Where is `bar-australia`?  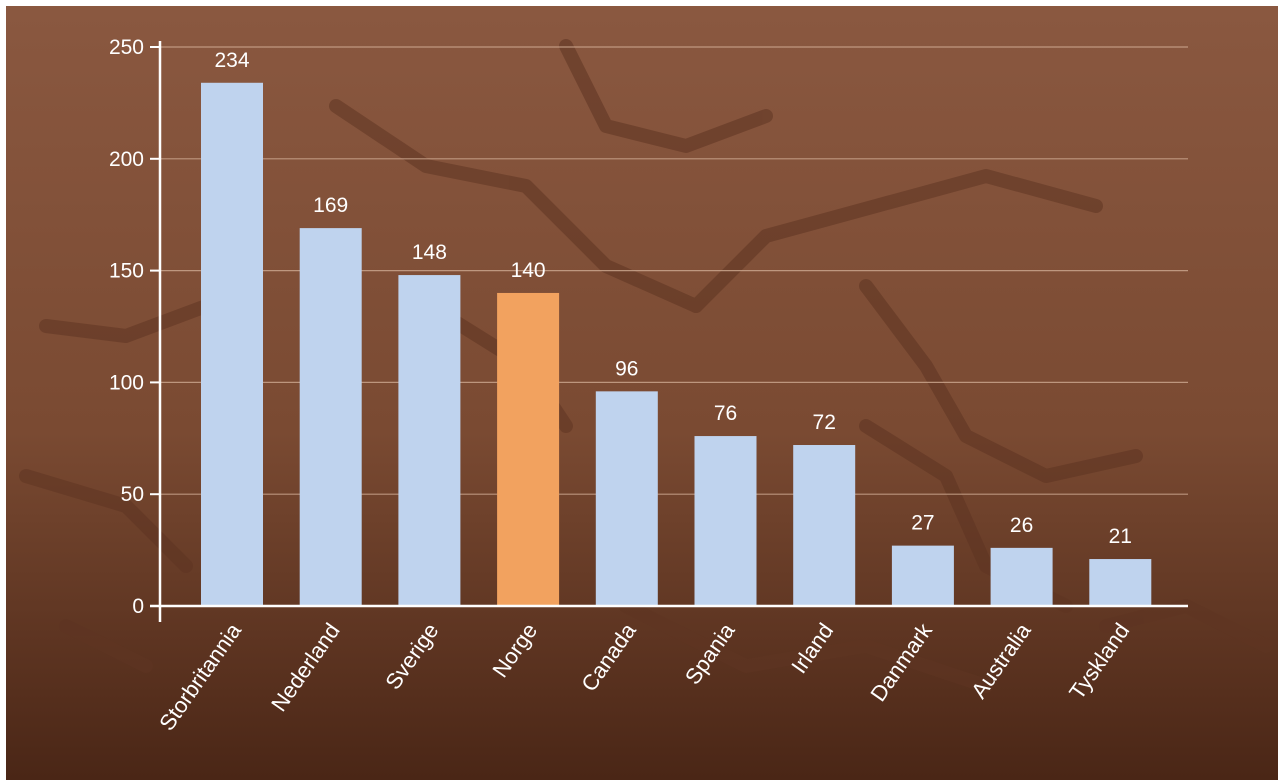
bar-australia is located at coordinates (1021, 576).